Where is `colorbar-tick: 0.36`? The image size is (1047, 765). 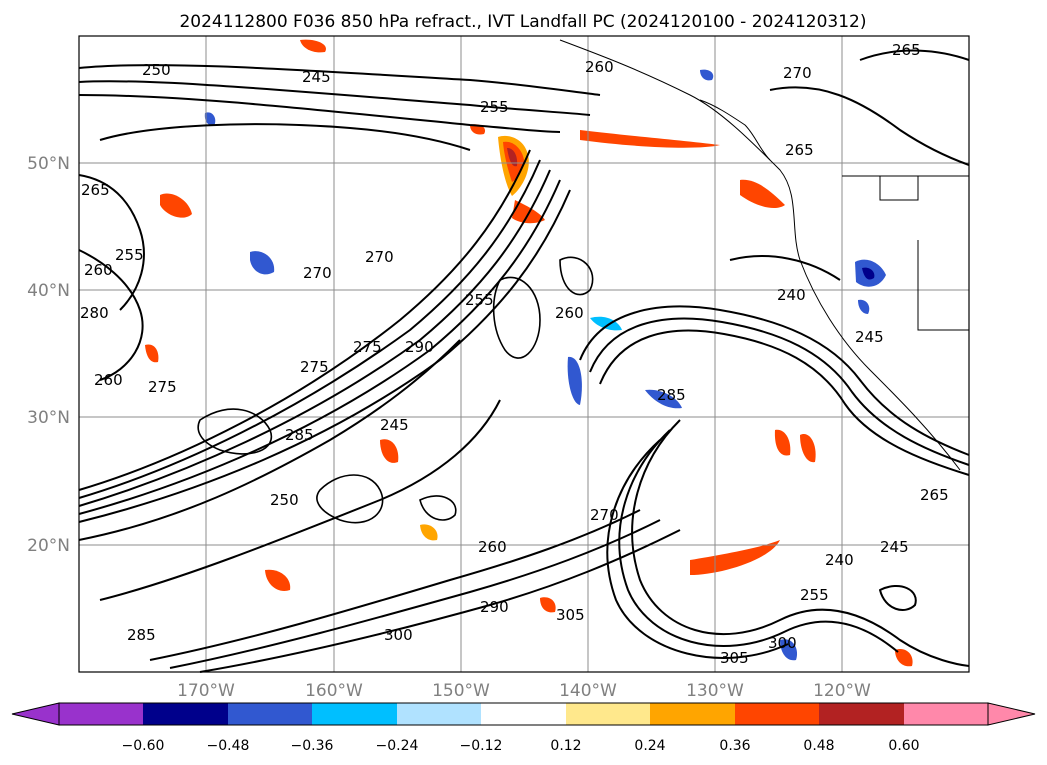
colorbar-tick: 0.36 is located at coordinates (734, 746).